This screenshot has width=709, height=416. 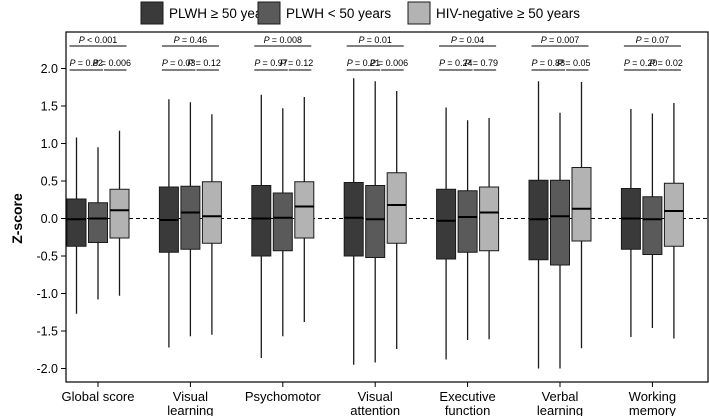 What do you see at coordinates (481, 63) in the screenshot?
I see `p-value-label: P = 0.79` at bounding box center [481, 63].